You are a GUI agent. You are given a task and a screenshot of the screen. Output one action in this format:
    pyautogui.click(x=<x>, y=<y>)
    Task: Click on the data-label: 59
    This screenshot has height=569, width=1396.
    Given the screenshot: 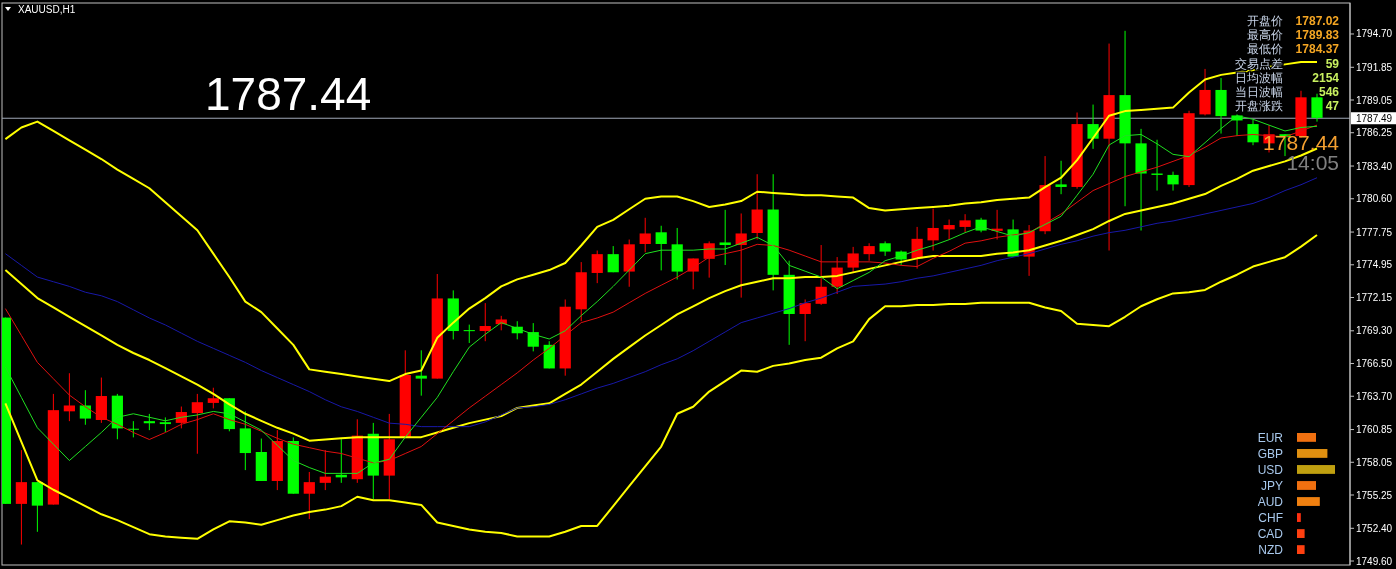 What is the action you would take?
    pyautogui.click(x=1332, y=63)
    